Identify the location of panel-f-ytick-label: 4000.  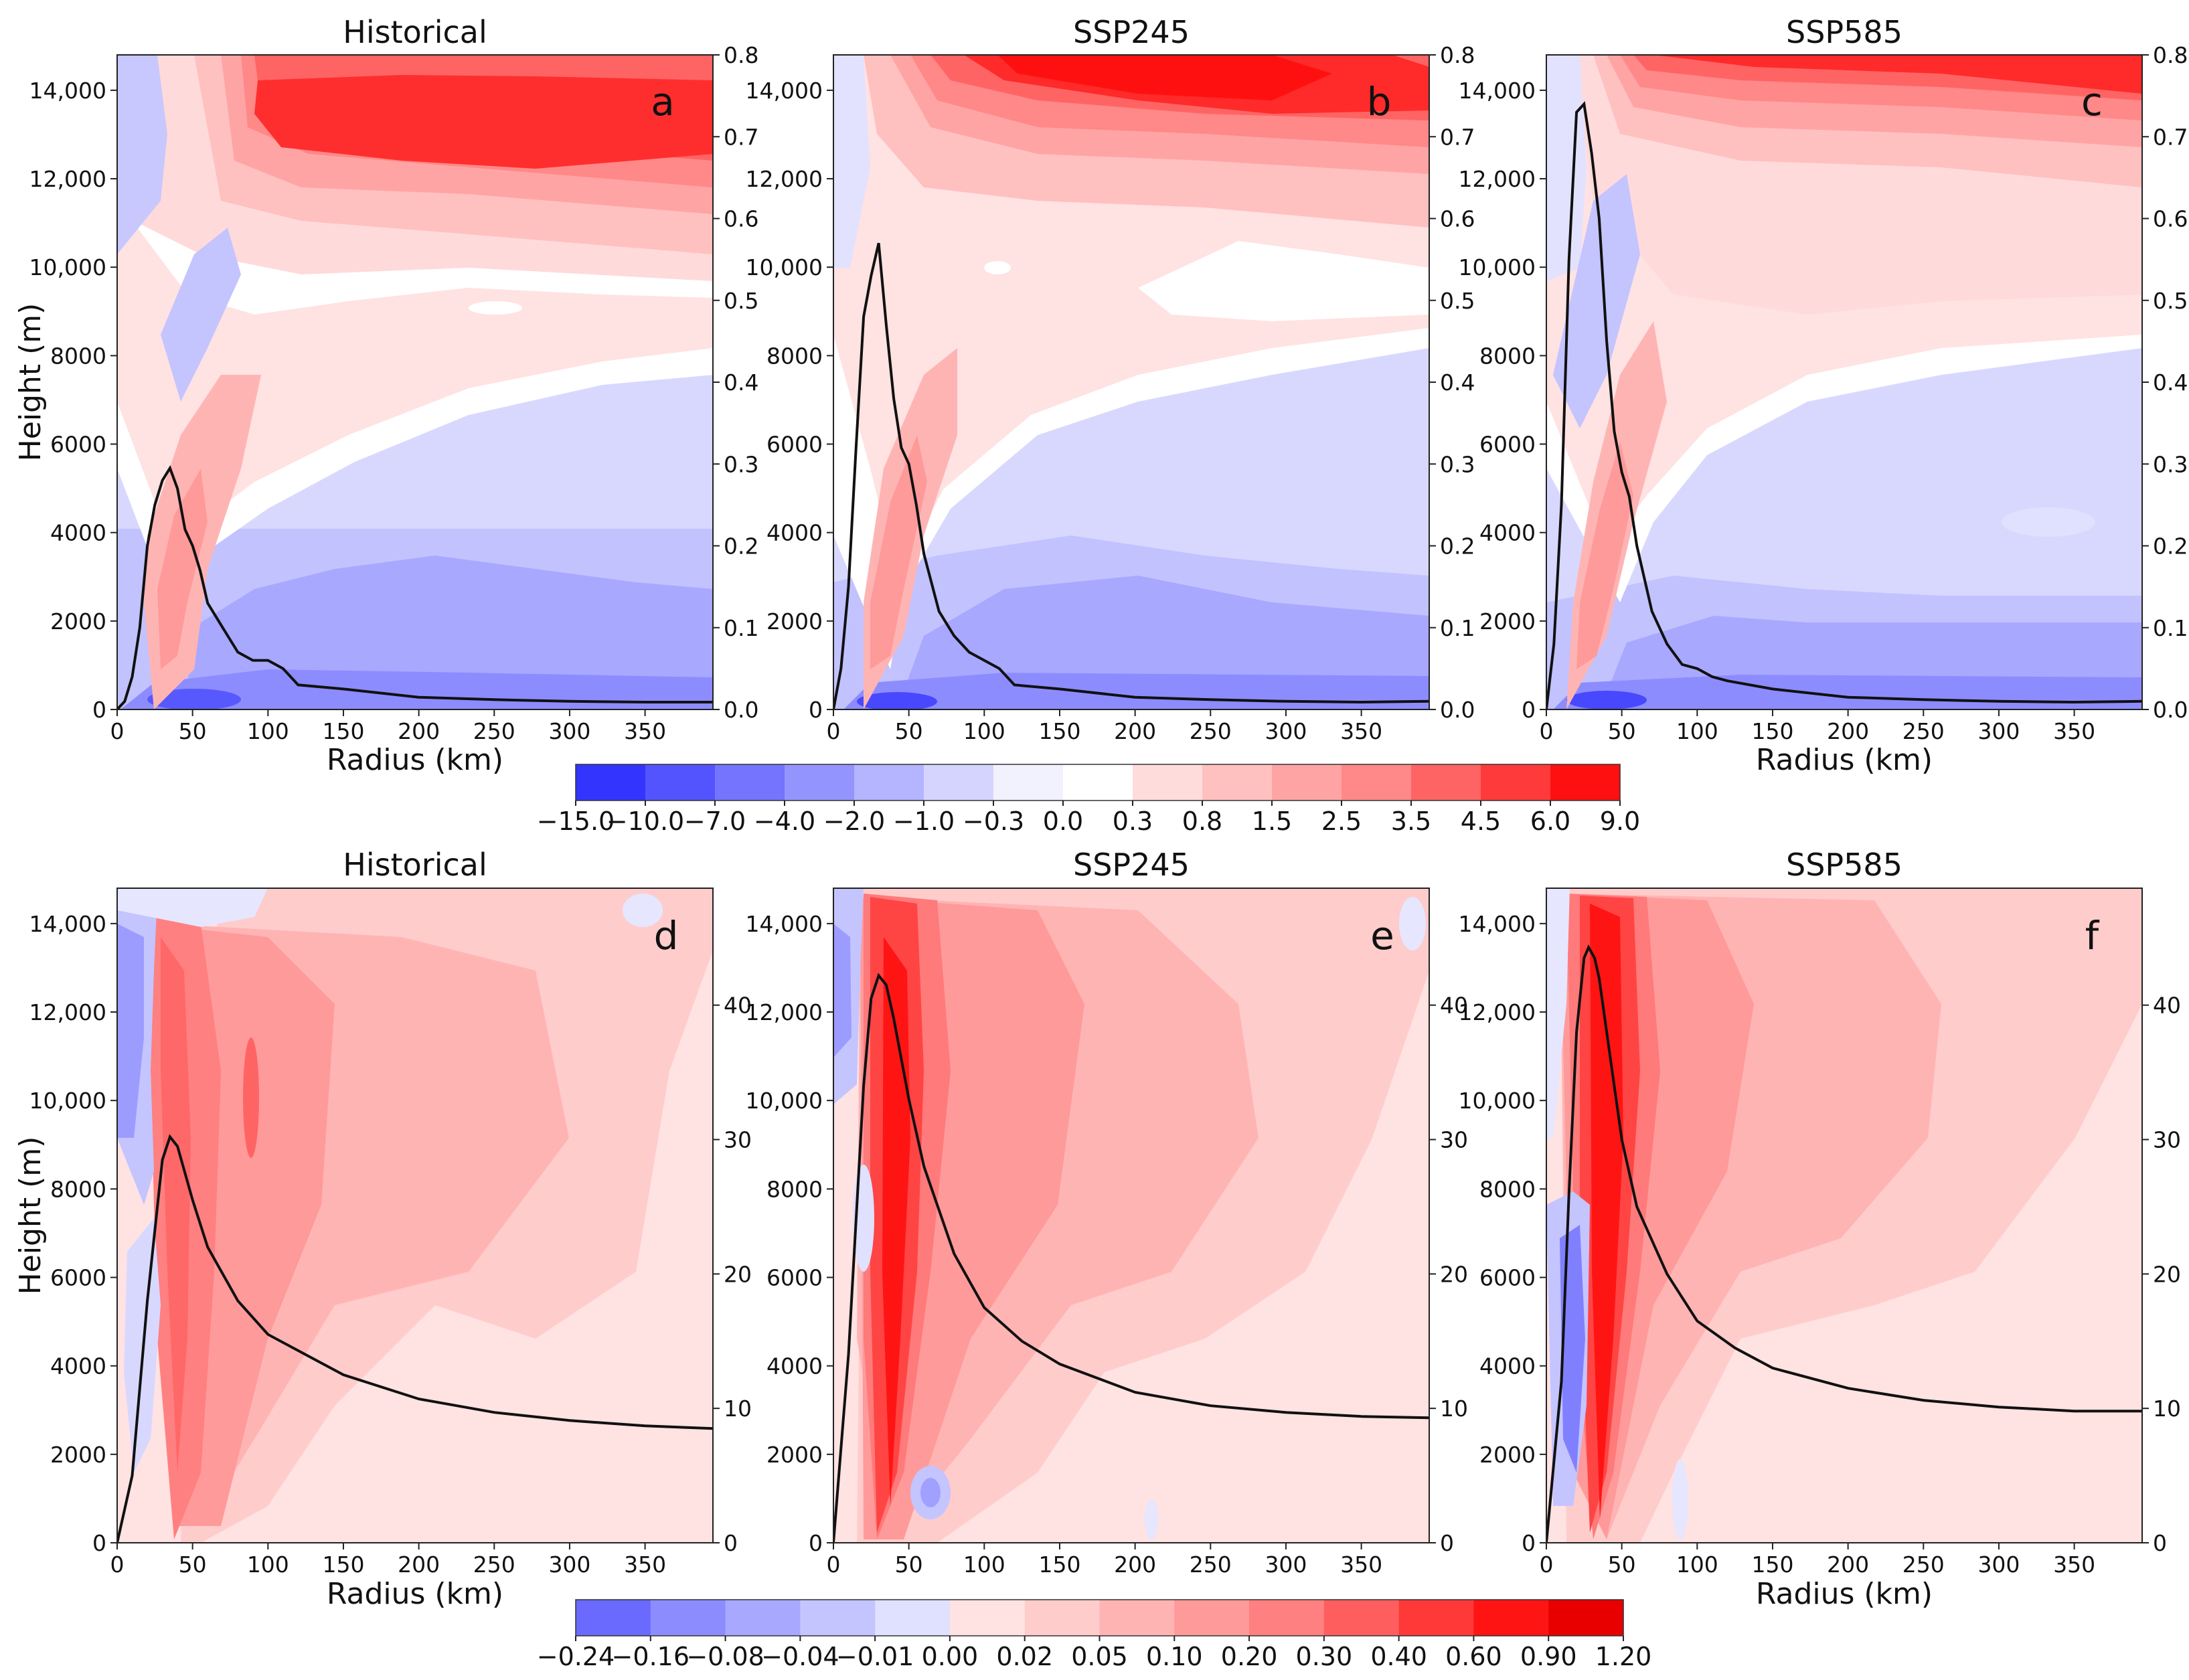
(1508, 1366).